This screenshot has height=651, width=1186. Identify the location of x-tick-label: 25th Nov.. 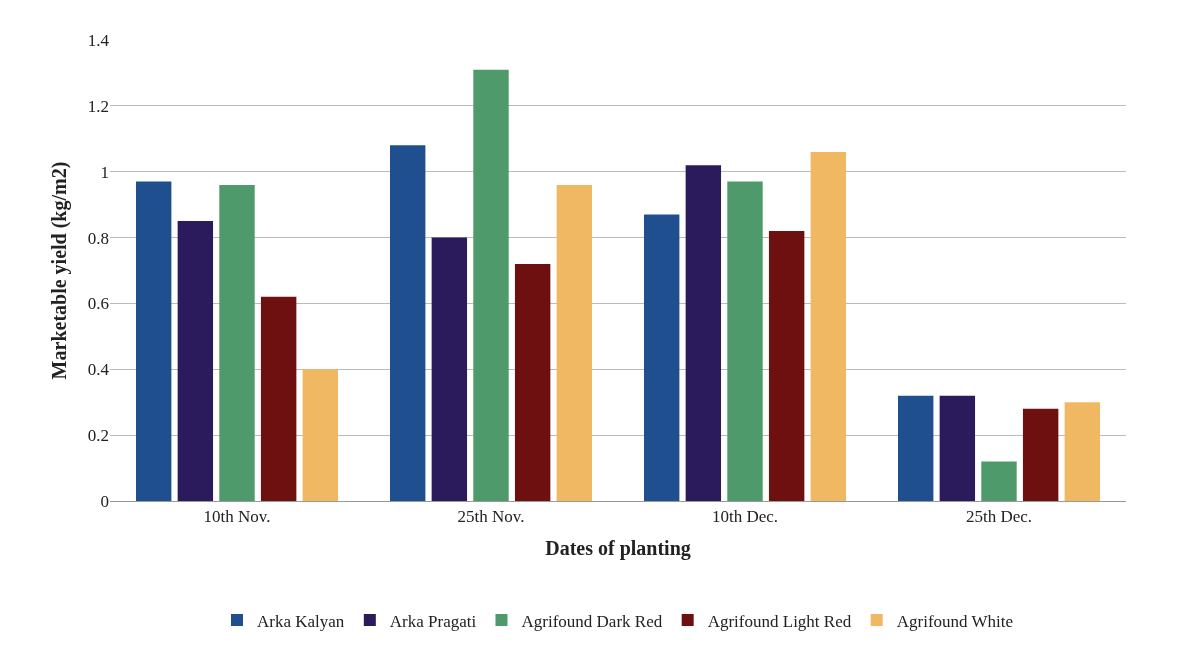
(491, 517).